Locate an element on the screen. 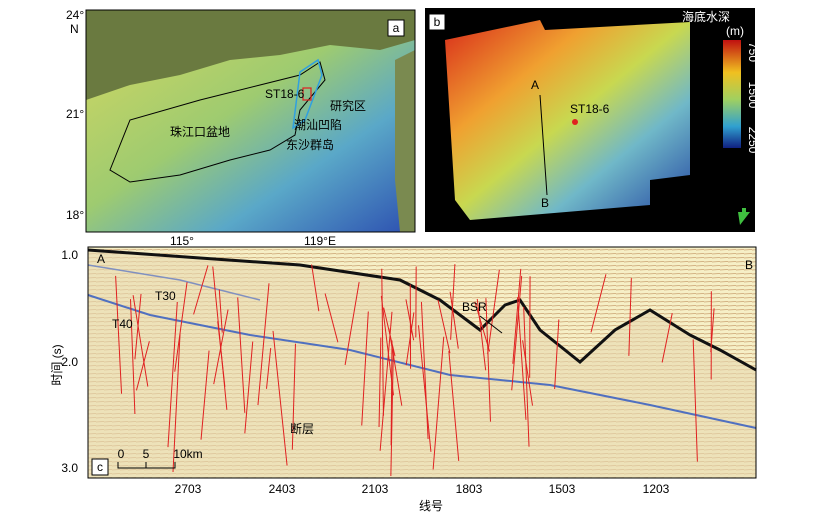  x-tick-label: 2403 is located at coordinates (282, 489).